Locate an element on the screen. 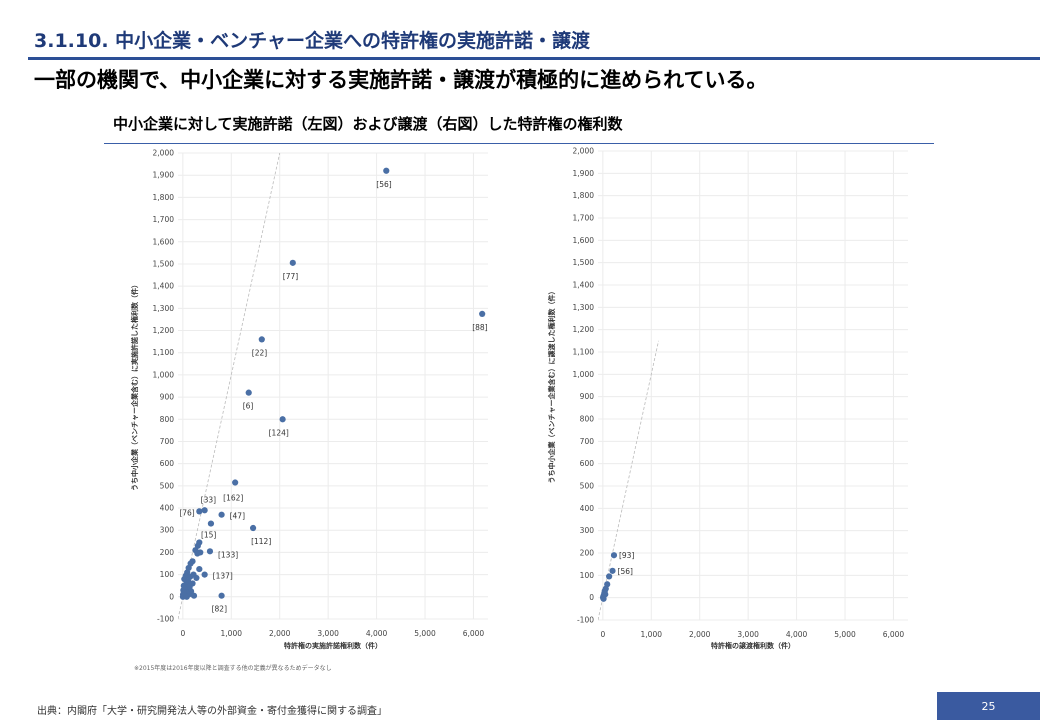 The height and width of the screenshot is (720, 1040). left-data-label: [137] is located at coordinates (223, 576).